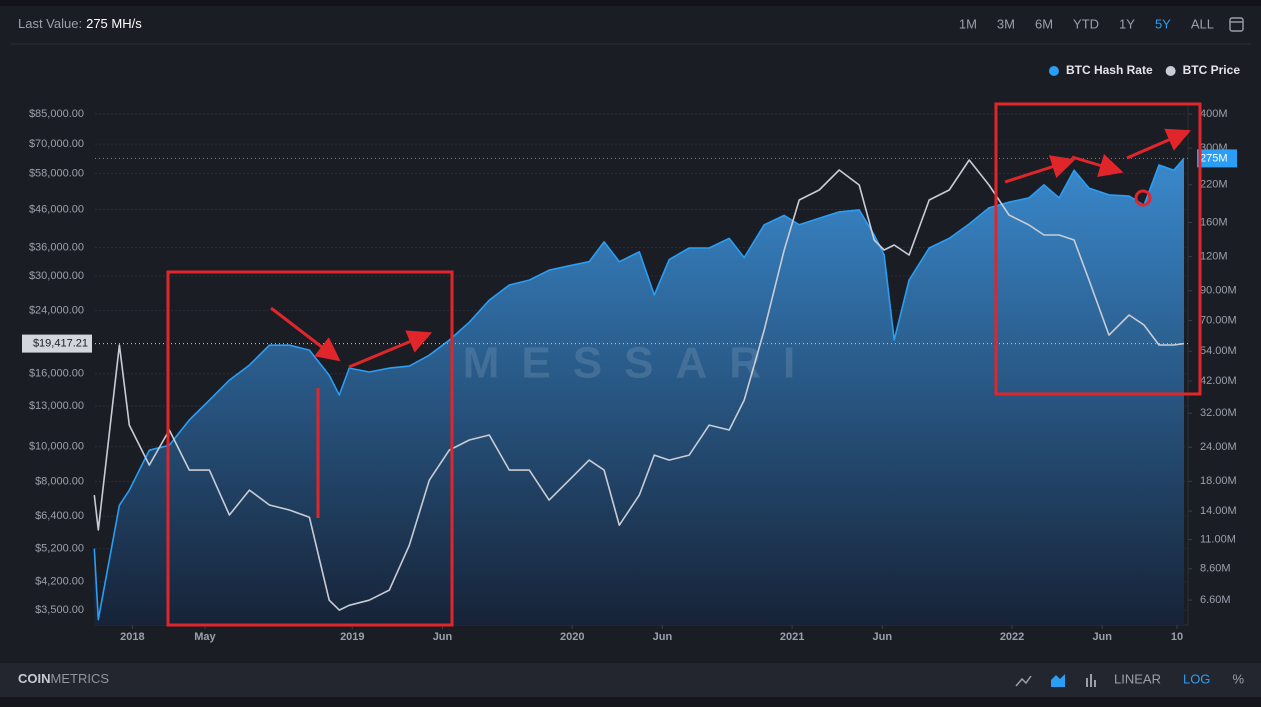 The image size is (1261, 707). Describe the element at coordinates (1218, 291) in the screenshot. I see `y2-tick-label: 90.00M` at that location.